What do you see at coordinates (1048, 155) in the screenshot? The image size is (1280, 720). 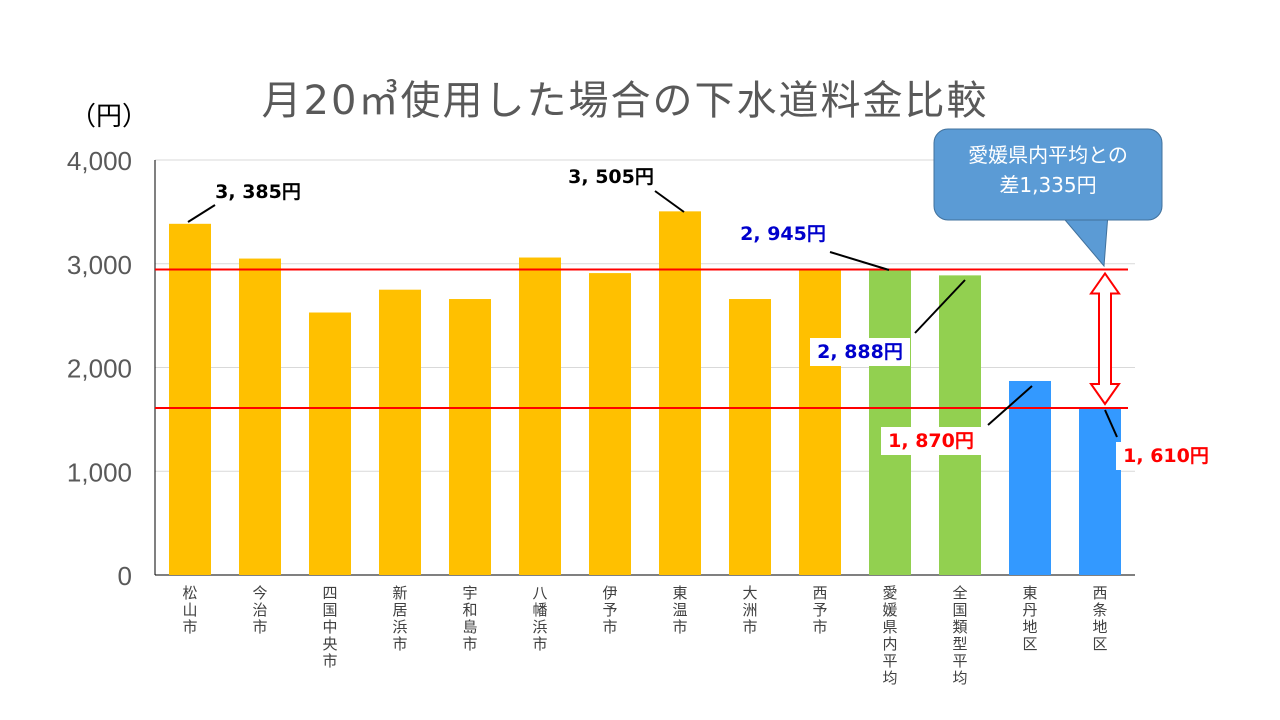 I see `callout-line-1: 愛媛県内平均との` at bounding box center [1048, 155].